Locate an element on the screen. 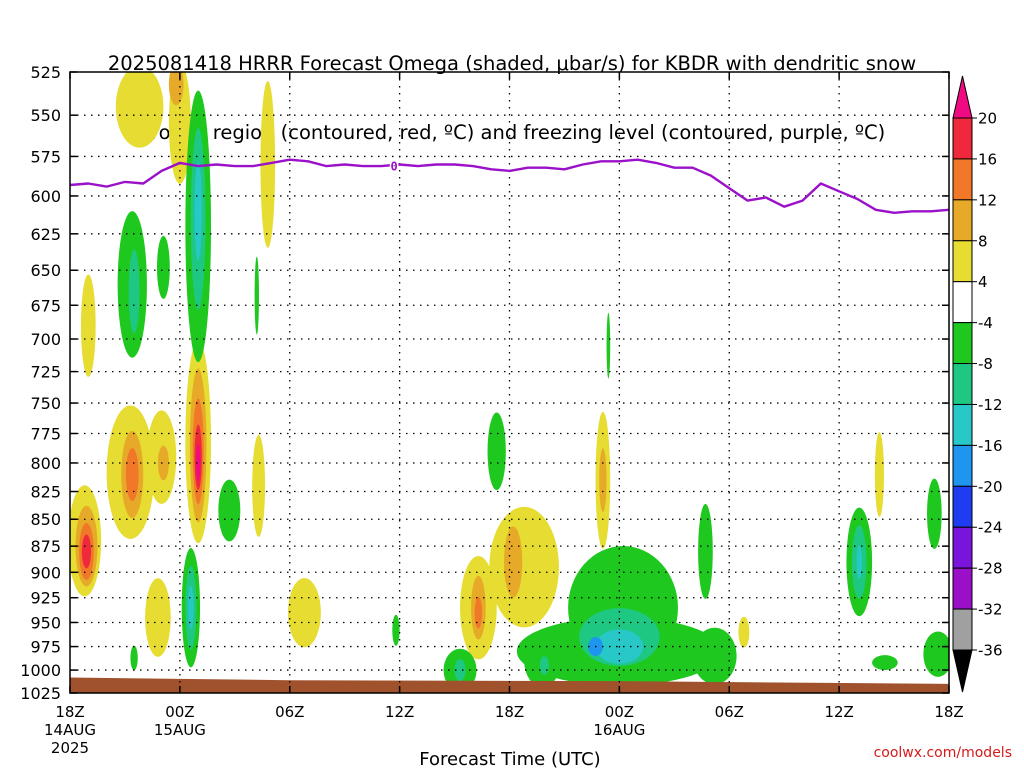 Image resolution: width=1024 pixels, height=768 pixels. colorbar-label: -8 is located at coordinates (985, 364).